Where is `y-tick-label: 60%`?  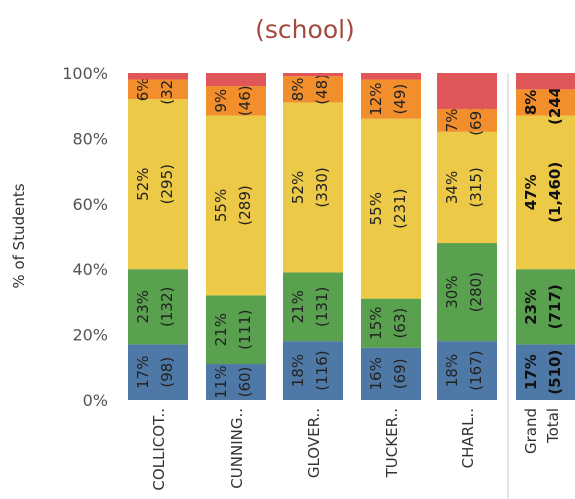 y-tick-label: 60% is located at coordinates (90, 204).